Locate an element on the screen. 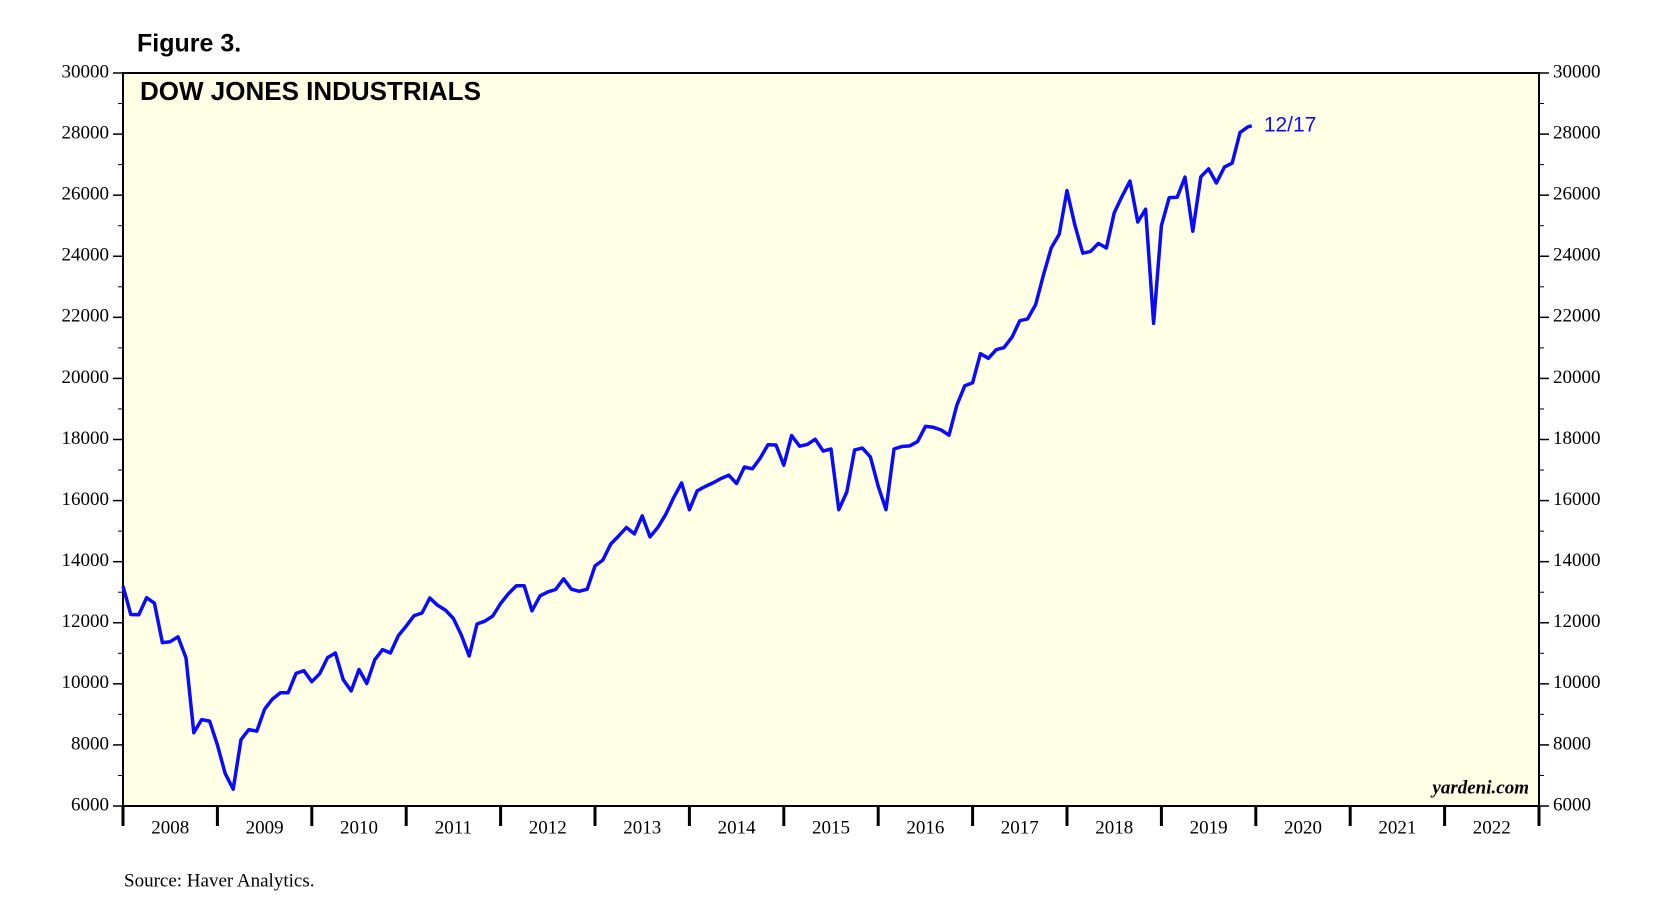 The image size is (1655, 910). y2-tick-label: 22000 is located at coordinates (1577, 316).